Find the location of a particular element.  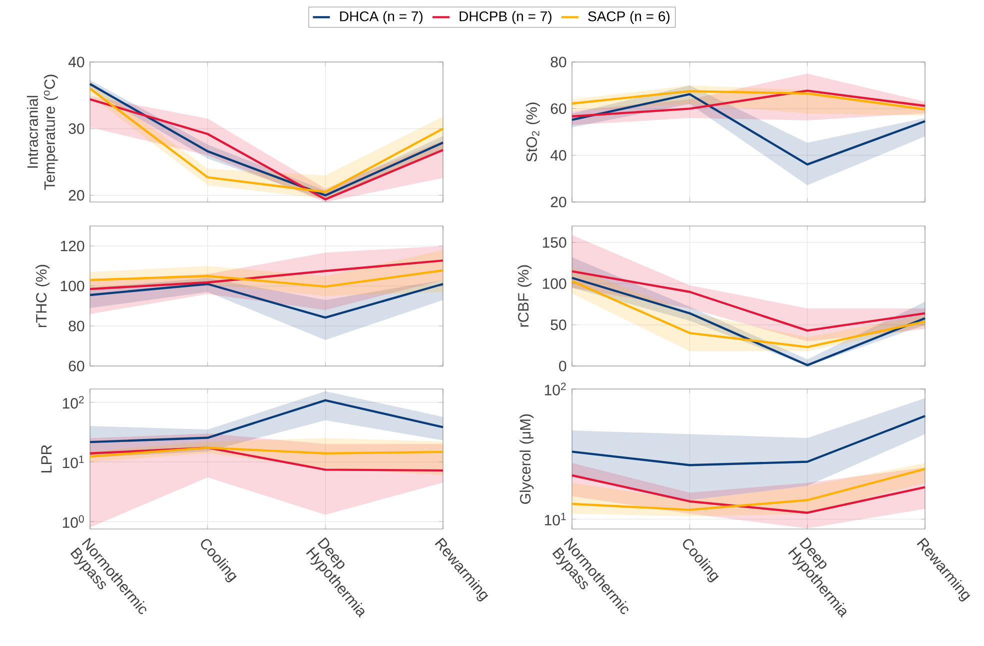

y-axis-title: Glycerol (μM) is located at coordinates (527, 459).